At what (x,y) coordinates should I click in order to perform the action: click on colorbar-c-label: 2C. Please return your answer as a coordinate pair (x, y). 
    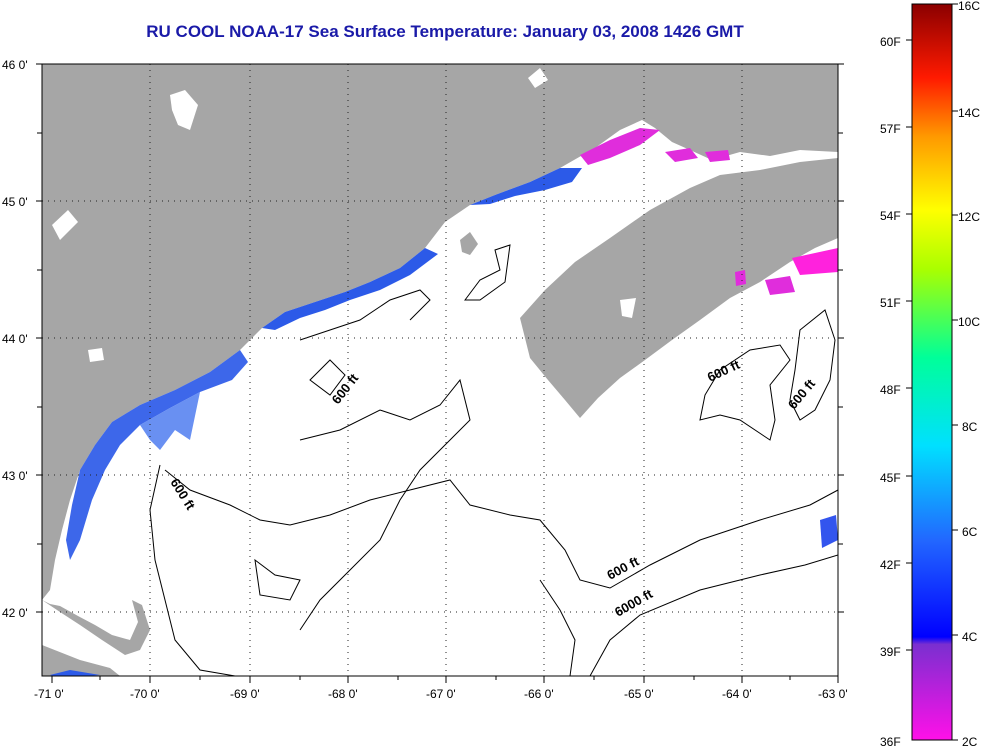
    Looking at the image, I should click on (970, 742).